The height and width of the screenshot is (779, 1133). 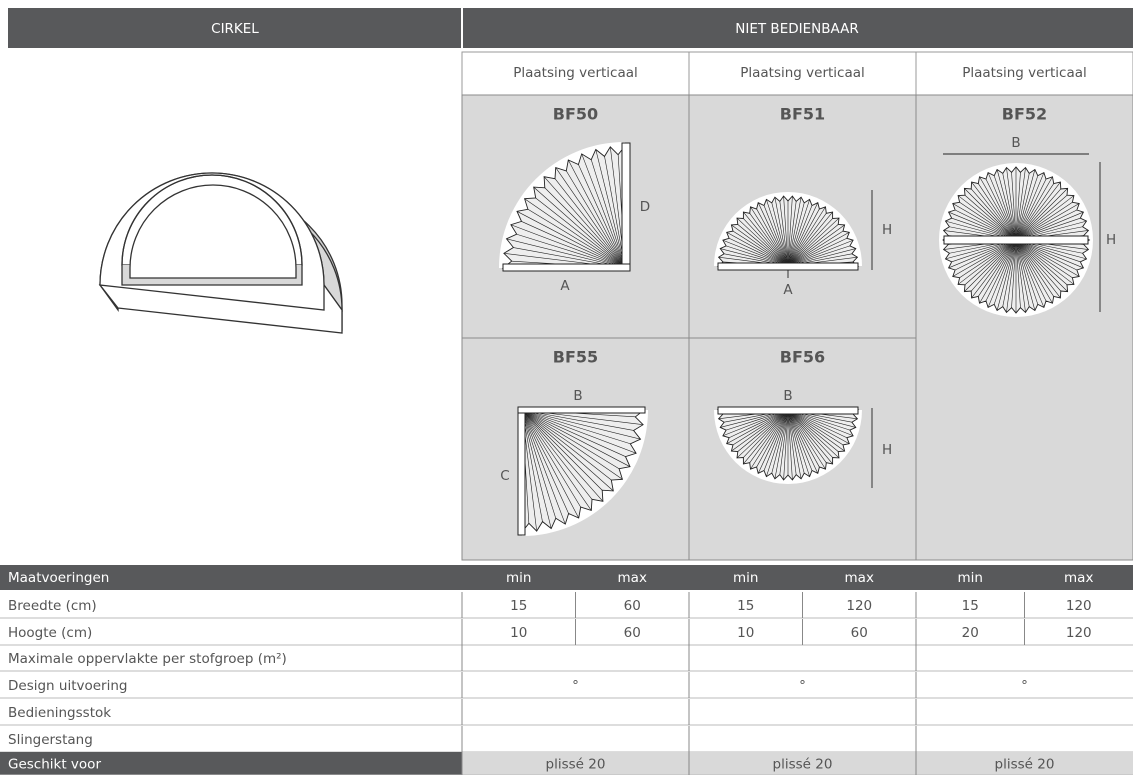 I want to click on row-value-cell, so click(x=797, y=763).